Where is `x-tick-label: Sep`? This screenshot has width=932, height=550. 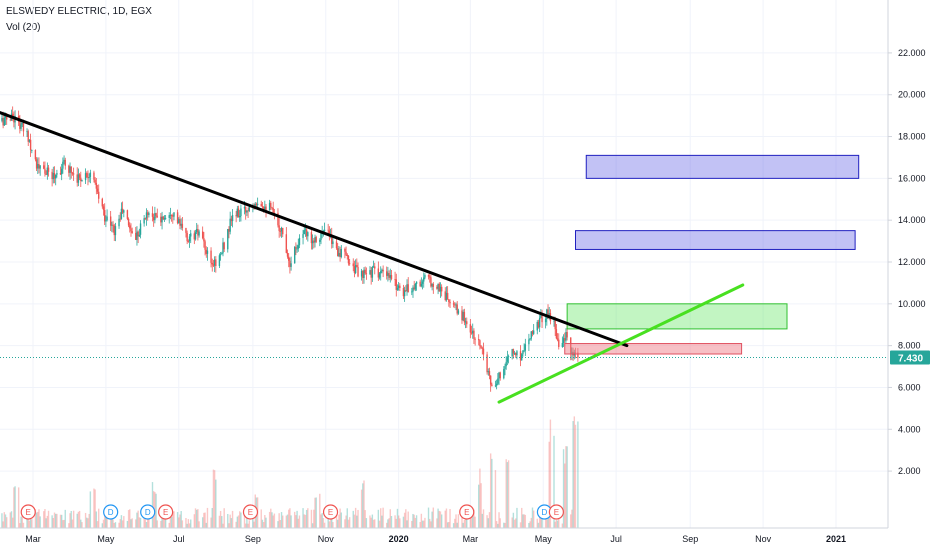 x-tick-label: Sep is located at coordinates (690, 539).